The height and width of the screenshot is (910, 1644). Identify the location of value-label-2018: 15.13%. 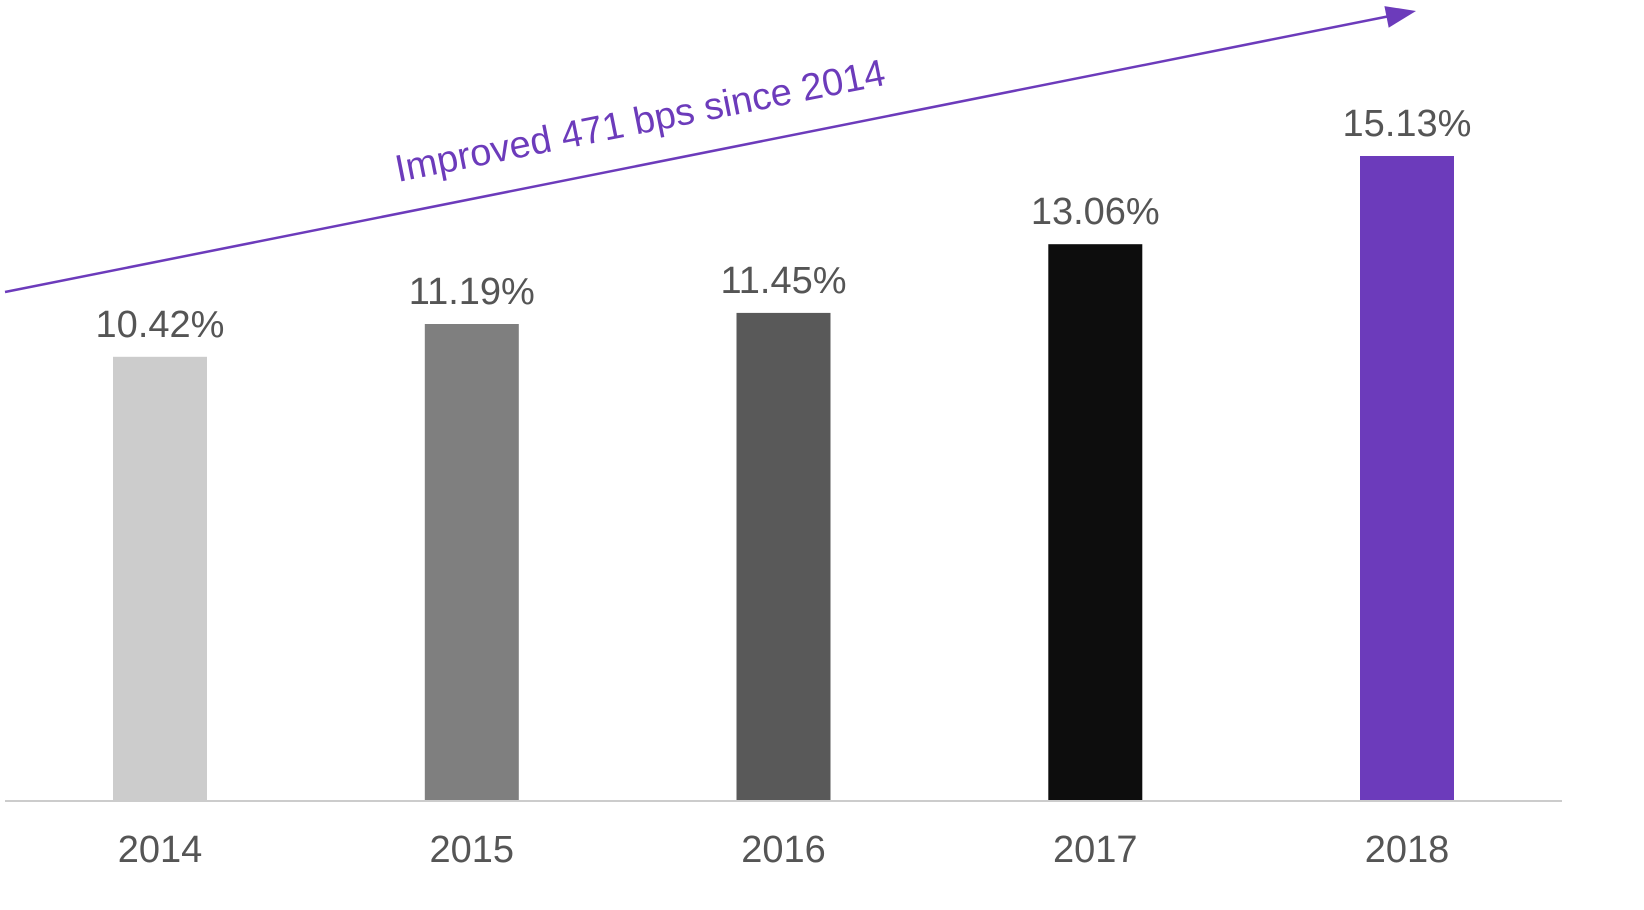
(1407, 124).